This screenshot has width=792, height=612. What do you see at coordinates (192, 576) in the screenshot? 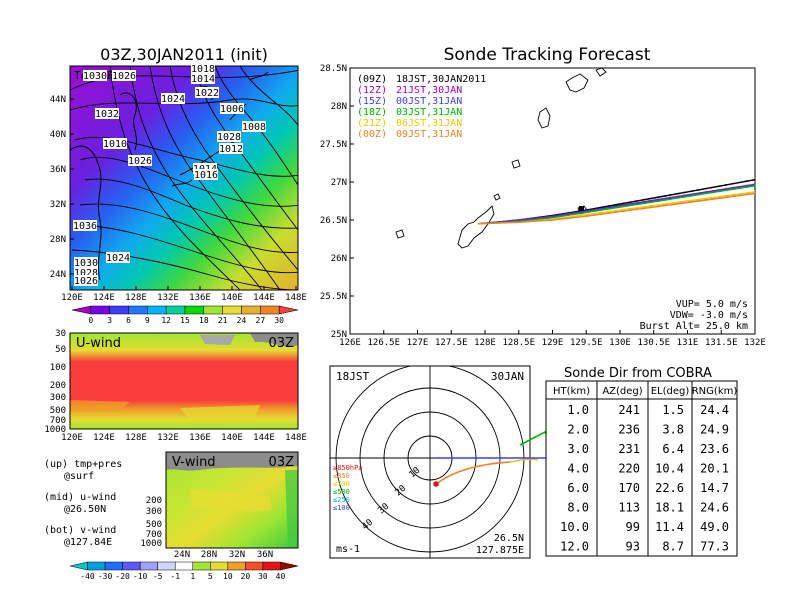
I see `colorbar-label: 1` at bounding box center [192, 576].